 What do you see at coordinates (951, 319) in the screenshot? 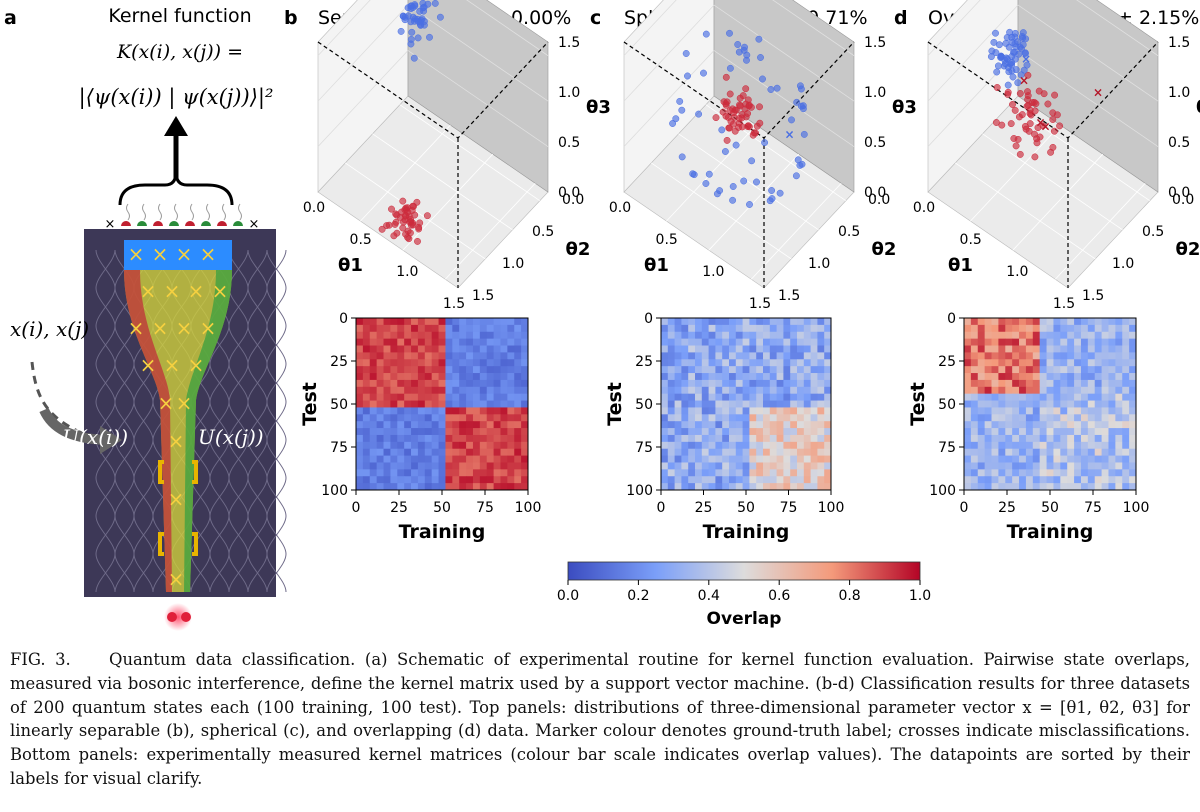
I see `y-tick-label: 0` at bounding box center [951, 319].